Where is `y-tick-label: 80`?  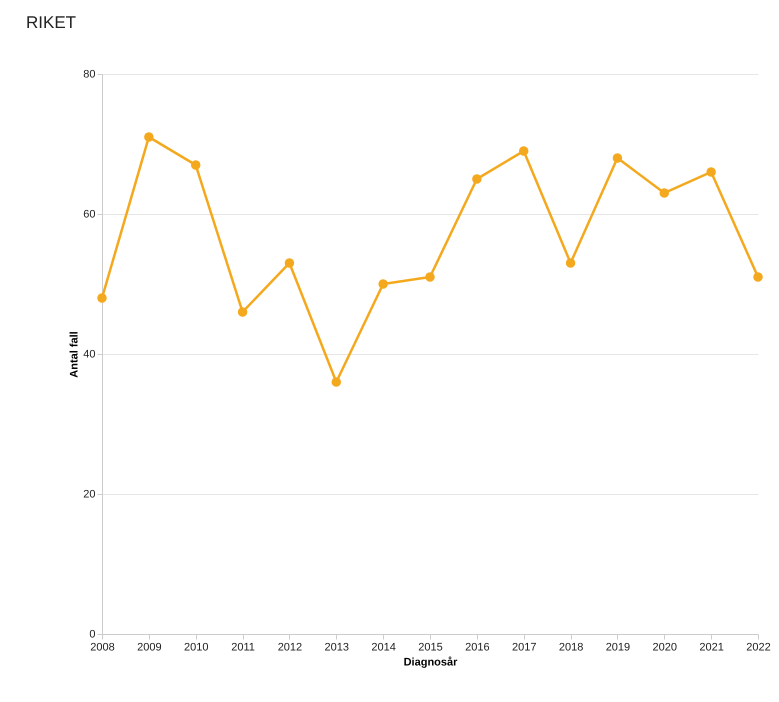 y-tick-label: 80 is located at coordinates (89, 74).